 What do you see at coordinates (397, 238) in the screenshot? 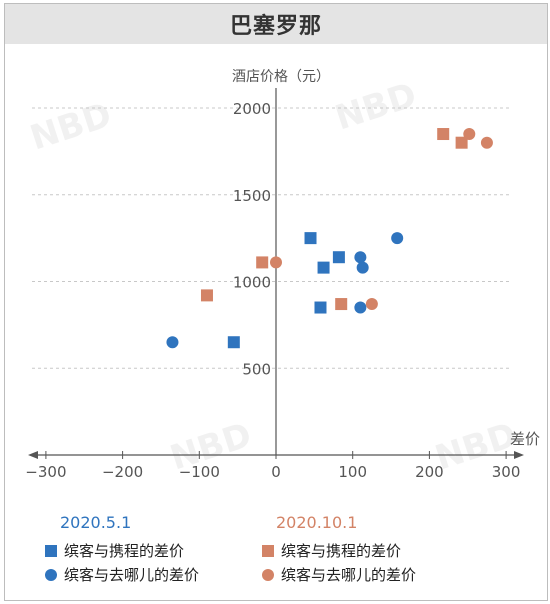
I see `point-circle-2020.5.1-4` at bounding box center [397, 238].